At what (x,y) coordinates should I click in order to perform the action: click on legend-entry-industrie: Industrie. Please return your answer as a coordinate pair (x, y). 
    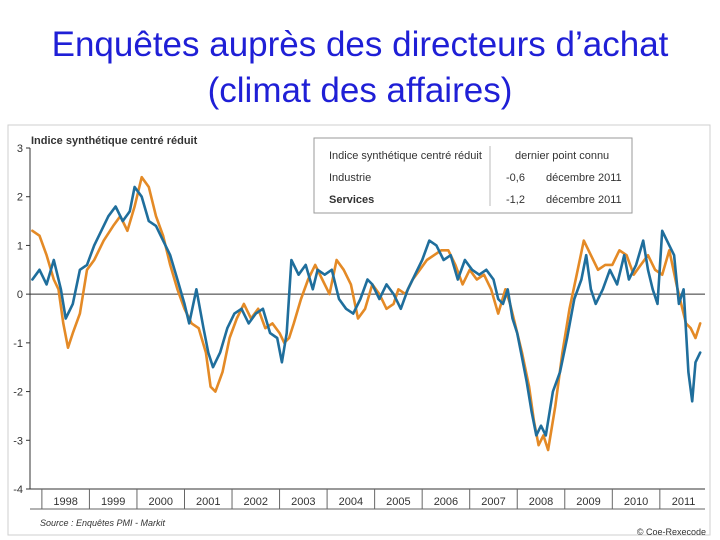
    Looking at the image, I should click on (350, 178).